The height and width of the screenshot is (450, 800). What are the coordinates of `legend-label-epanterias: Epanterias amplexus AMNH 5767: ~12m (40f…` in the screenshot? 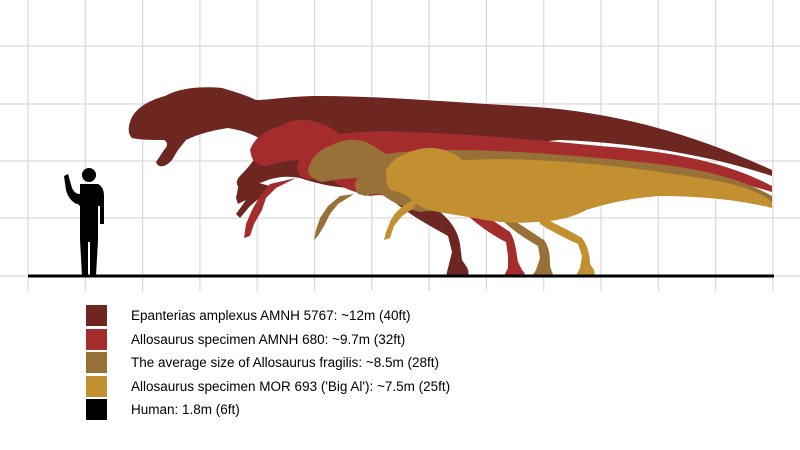 It's located at (271, 315).